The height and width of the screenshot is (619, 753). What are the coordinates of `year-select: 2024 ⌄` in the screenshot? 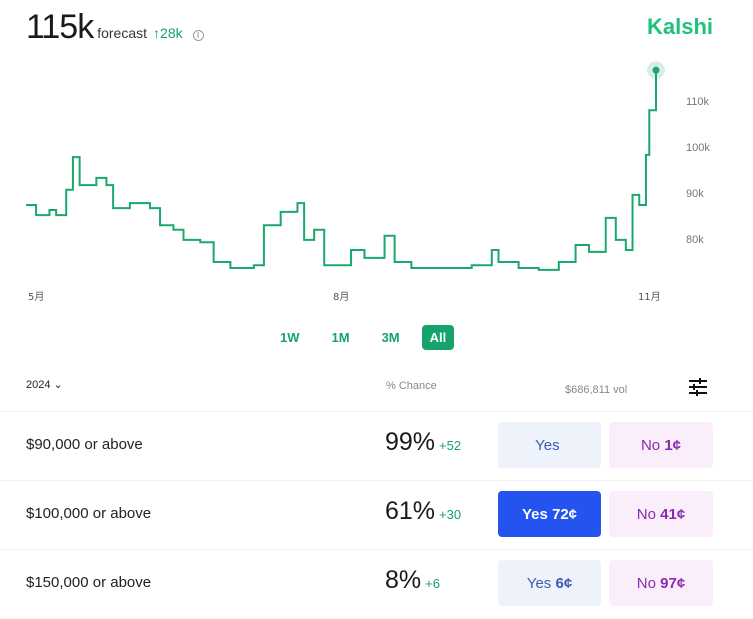 It's located at (44, 384).